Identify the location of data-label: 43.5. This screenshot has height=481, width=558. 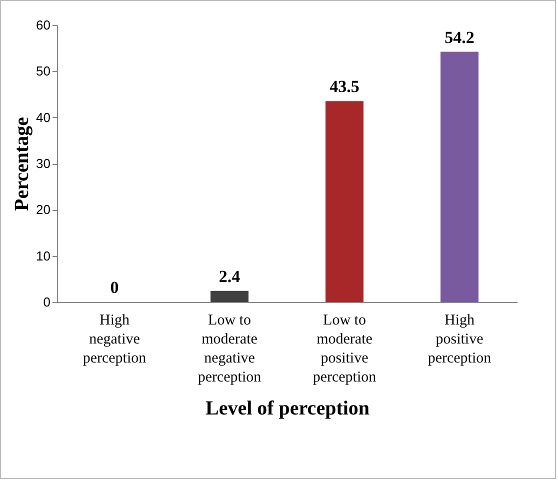
(345, 86).